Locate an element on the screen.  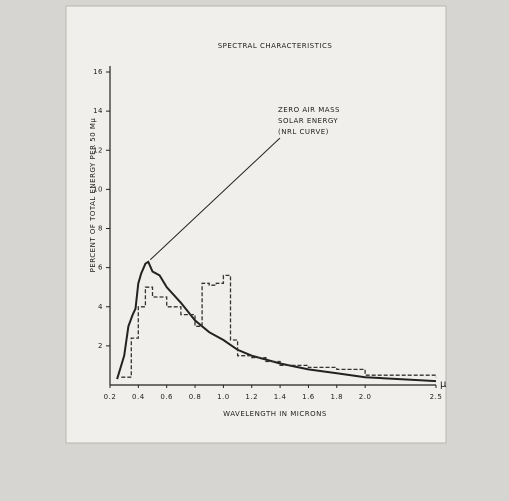
annotation: SOLAR ENERGY is located at coordinates (308, 121).